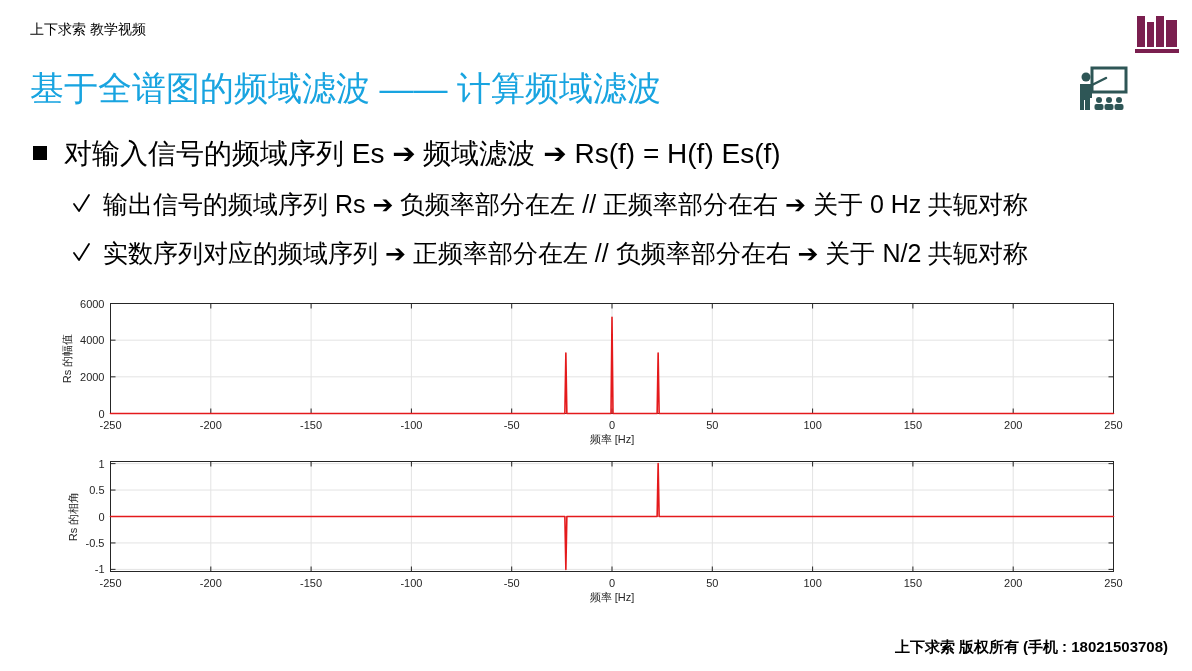 Image resolution: width=1192 pixels, height=671 pixels. I want to click on y-axis-title: Rs 的相角, so click(72, 516).